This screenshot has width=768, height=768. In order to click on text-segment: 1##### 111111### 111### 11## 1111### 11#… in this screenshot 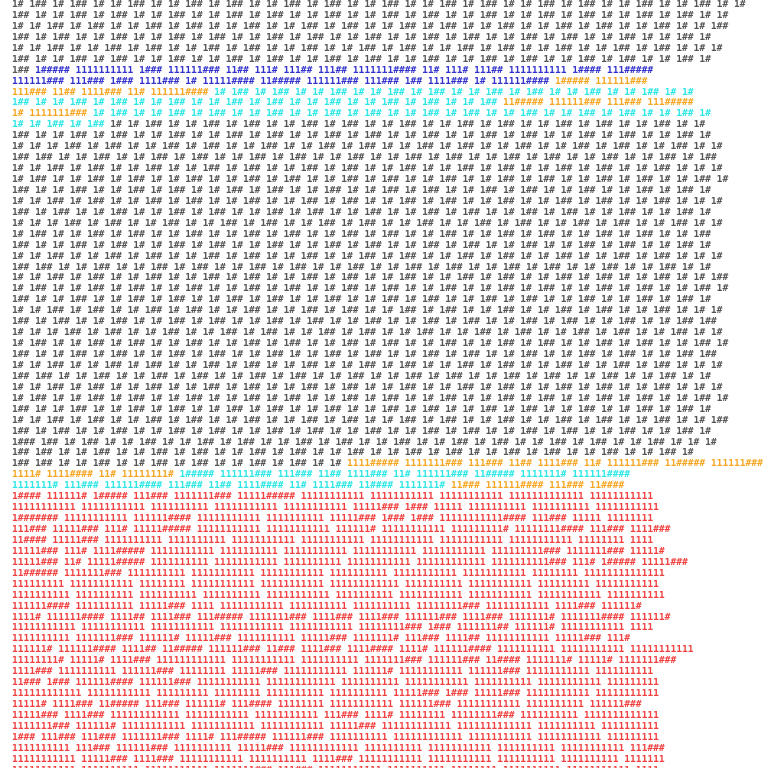, I will do `click(405, 475)`.